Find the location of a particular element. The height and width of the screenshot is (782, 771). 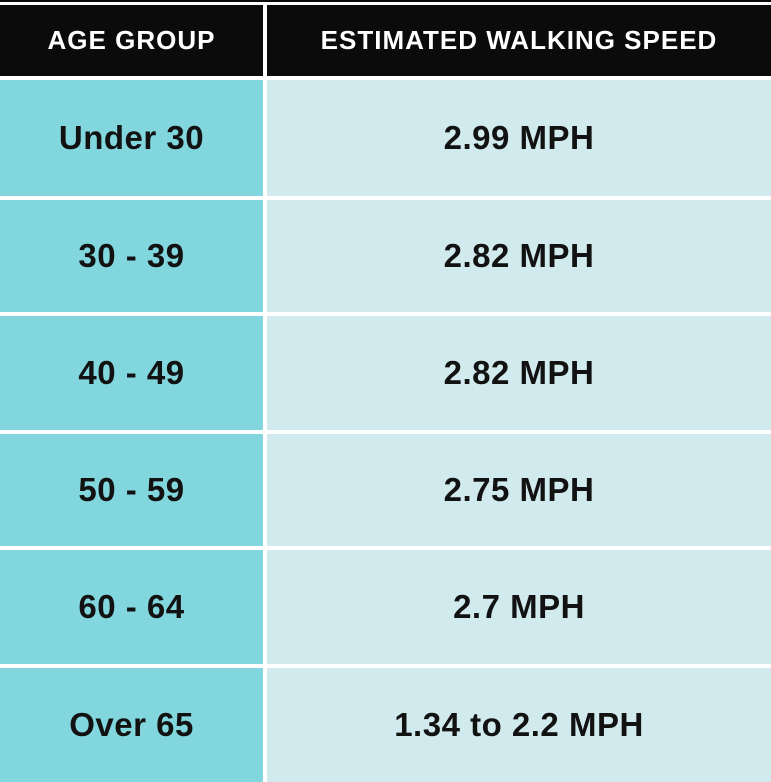

table-row: Under 30 2.99 MPH is located at coordinates (385, 138).